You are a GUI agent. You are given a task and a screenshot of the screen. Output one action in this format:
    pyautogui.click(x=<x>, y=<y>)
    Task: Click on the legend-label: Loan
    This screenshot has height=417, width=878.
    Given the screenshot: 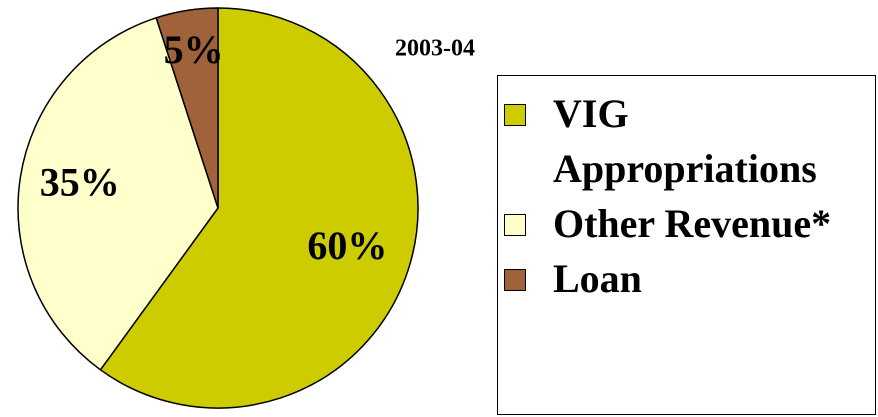 What is the action you would take?
    pyautogui.click(x=597, y=278)
    